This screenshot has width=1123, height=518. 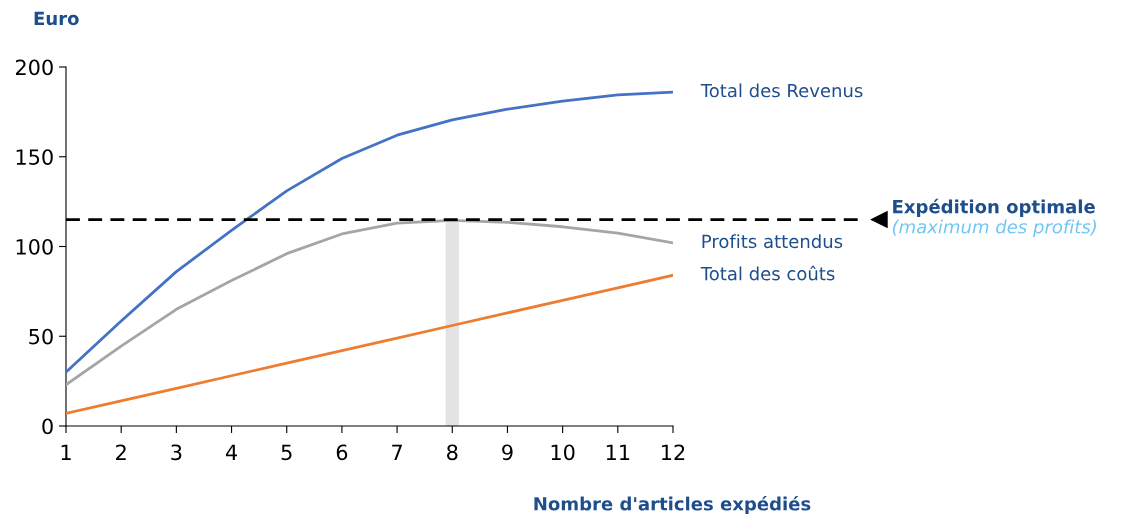 What do you see at coordinates (507, 452) in the screenshot?
I see `x-tick-label: 9` at bounding box center [507, 452].